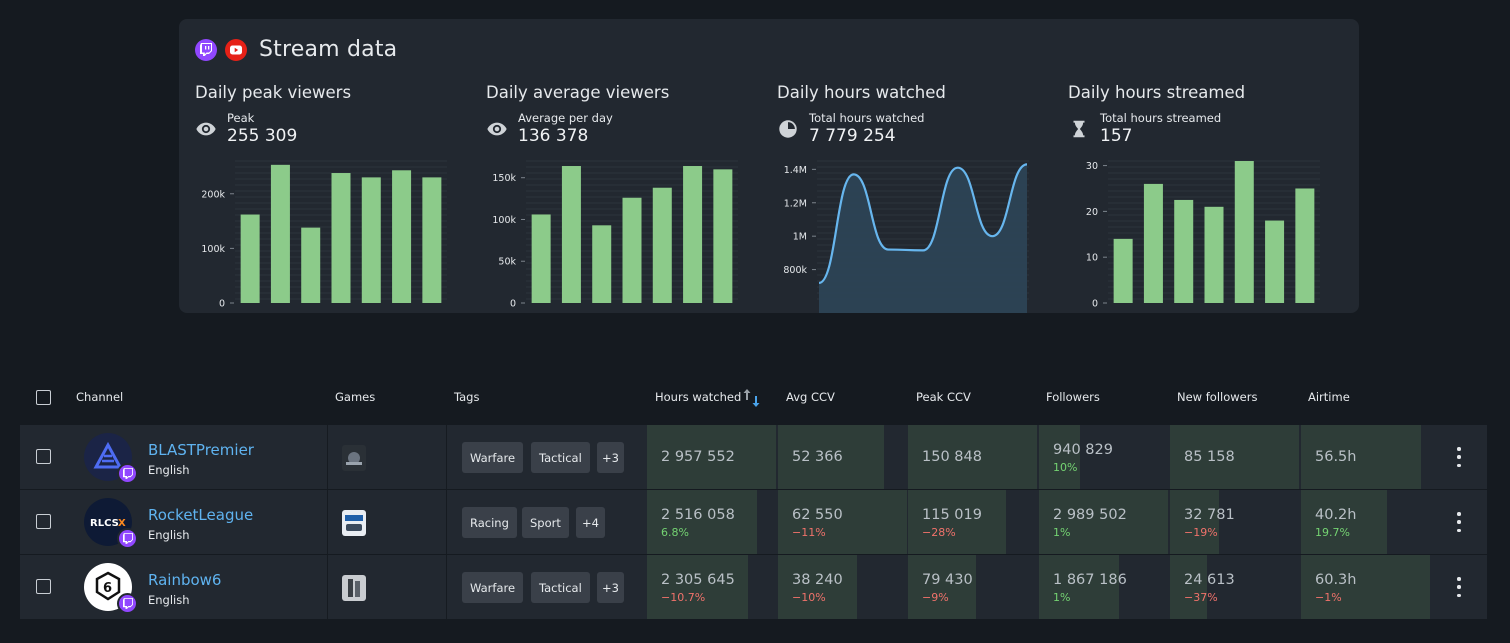 This screenshot has height=643, width=1510. Describe the element at coordinates (328, 49) in the screenshot. I see `card-title: Stream data` at that location.